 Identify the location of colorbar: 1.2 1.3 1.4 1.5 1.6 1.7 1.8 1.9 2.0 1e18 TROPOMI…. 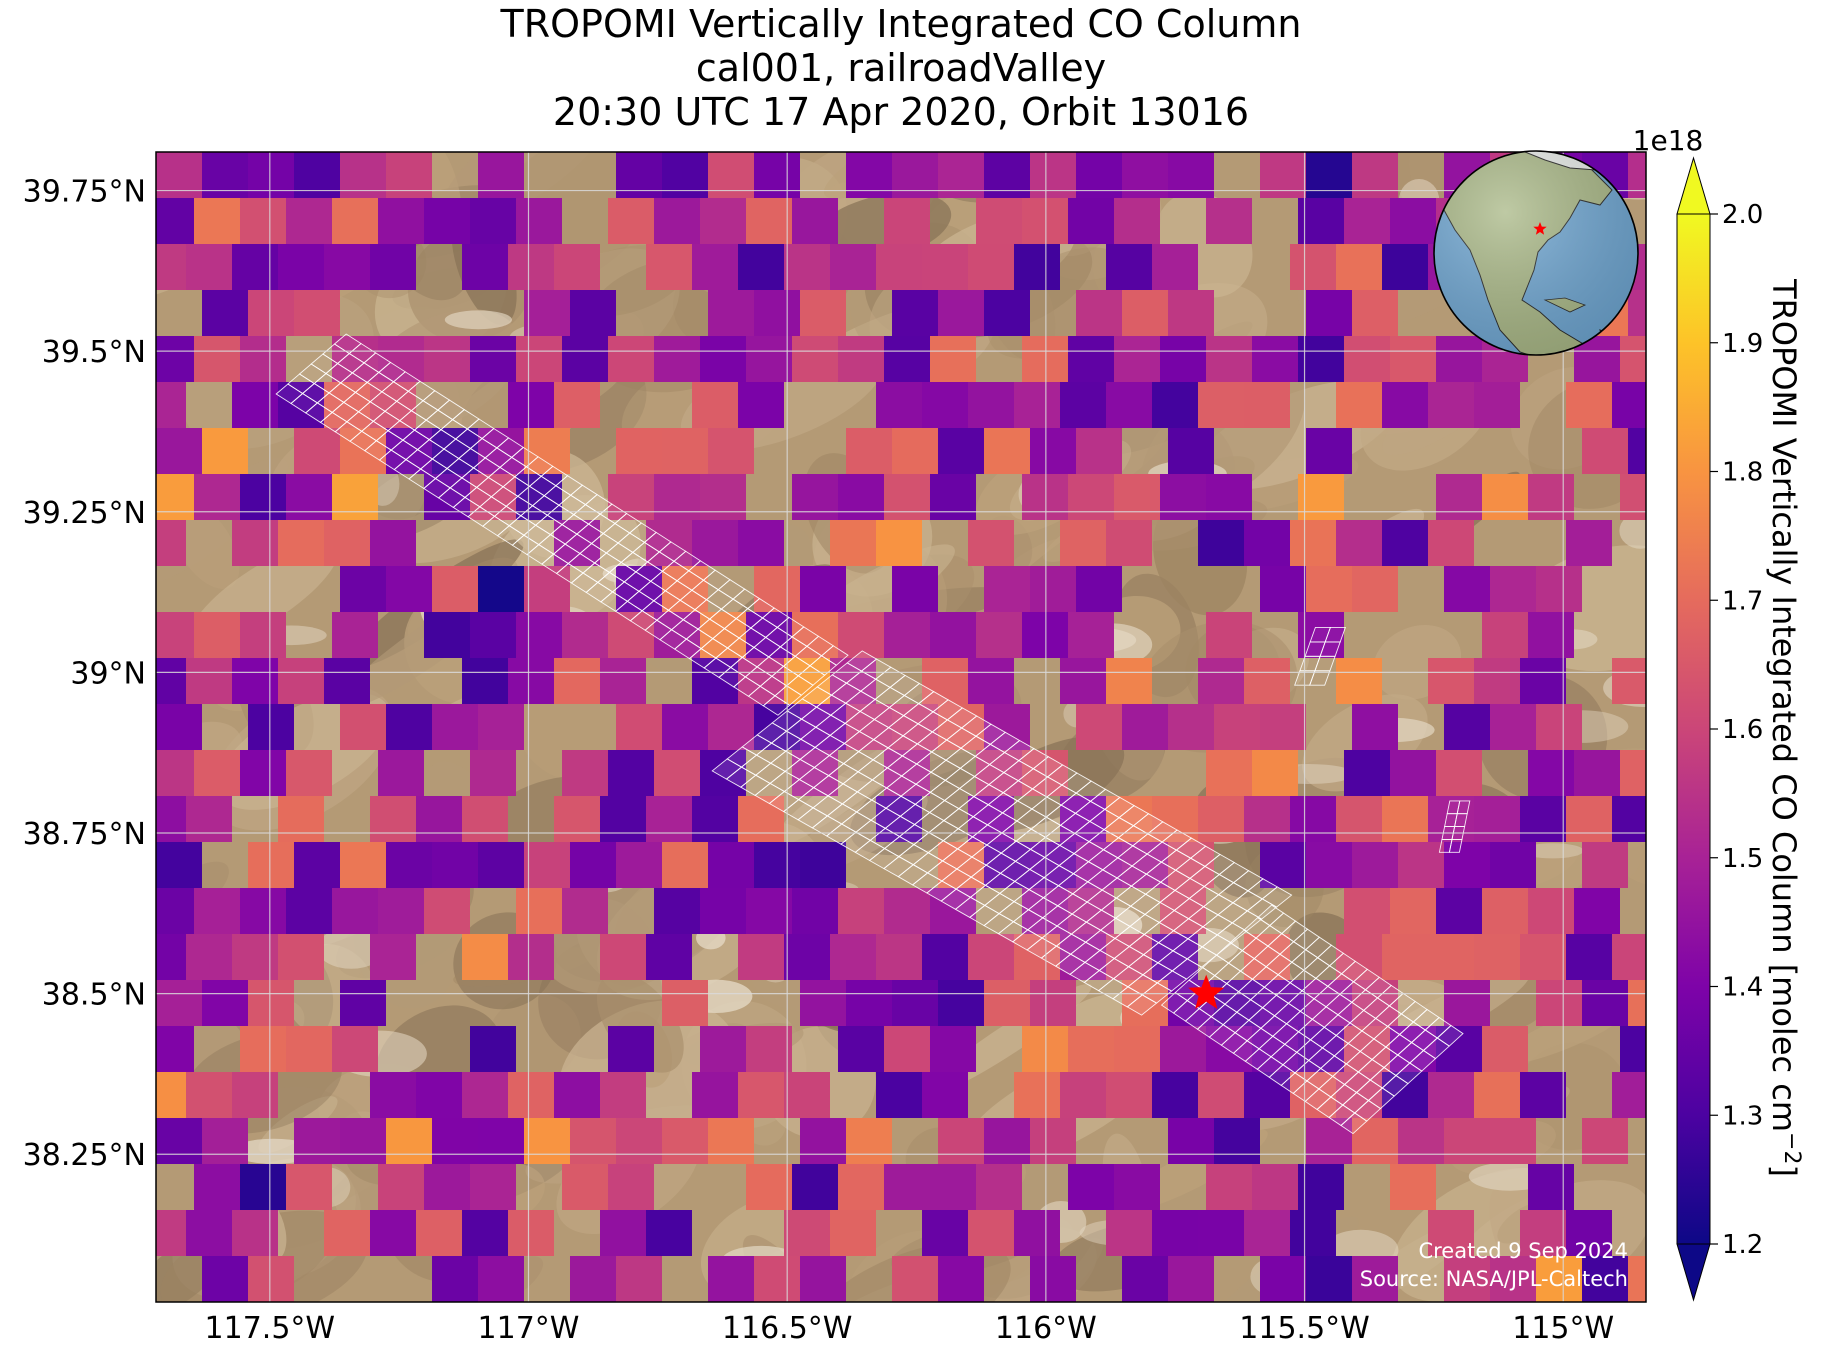
(1718, 713).